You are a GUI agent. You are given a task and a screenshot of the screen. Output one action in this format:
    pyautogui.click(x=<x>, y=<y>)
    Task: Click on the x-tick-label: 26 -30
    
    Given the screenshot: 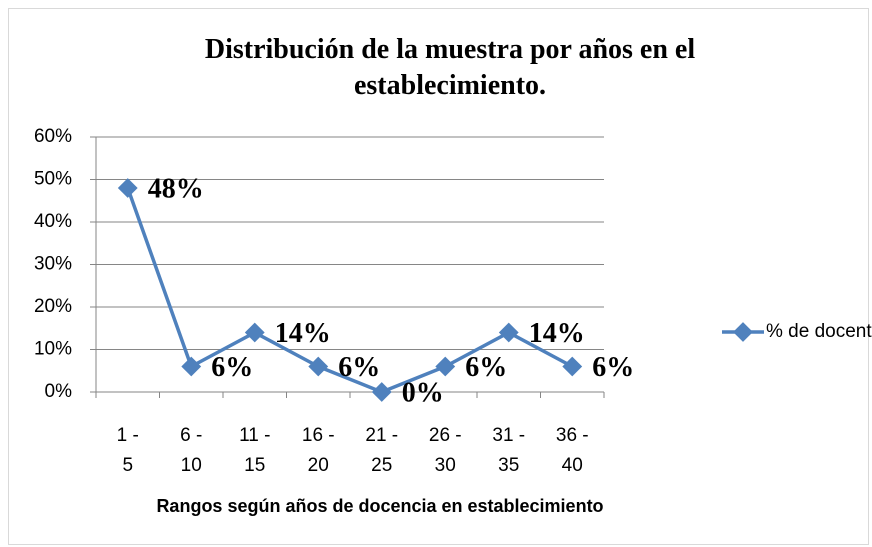 What is the action you would take?
    pyautogui.click(x=445, y=450)
    